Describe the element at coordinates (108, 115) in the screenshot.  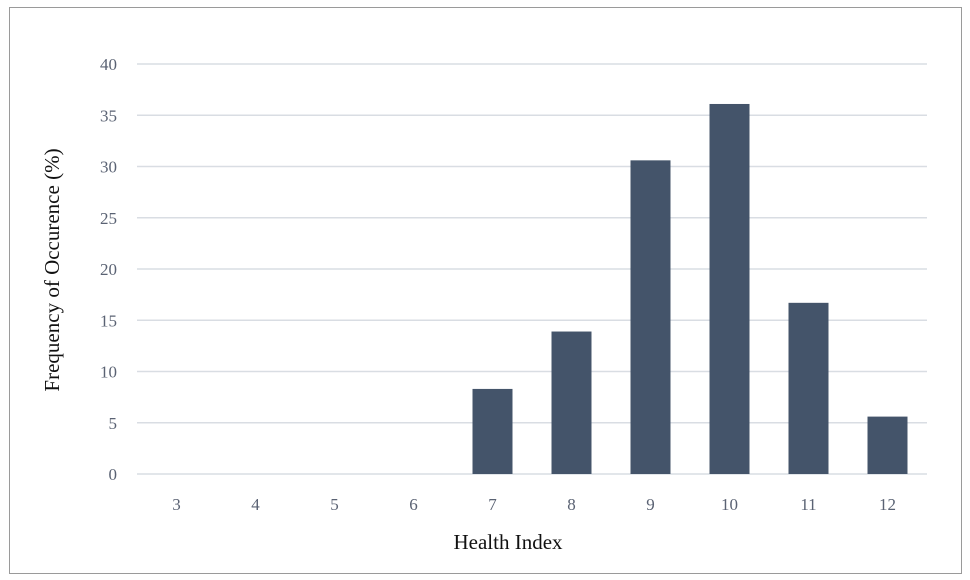
I see `y-tick-label: 35` at that location.